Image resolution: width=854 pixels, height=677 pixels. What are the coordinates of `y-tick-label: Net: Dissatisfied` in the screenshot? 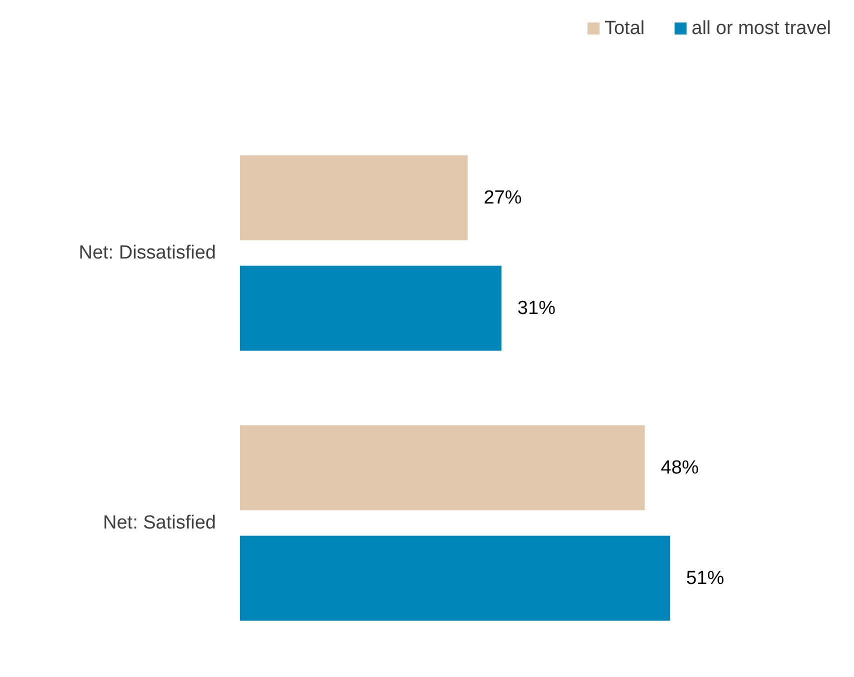 It's located at (147, 253).